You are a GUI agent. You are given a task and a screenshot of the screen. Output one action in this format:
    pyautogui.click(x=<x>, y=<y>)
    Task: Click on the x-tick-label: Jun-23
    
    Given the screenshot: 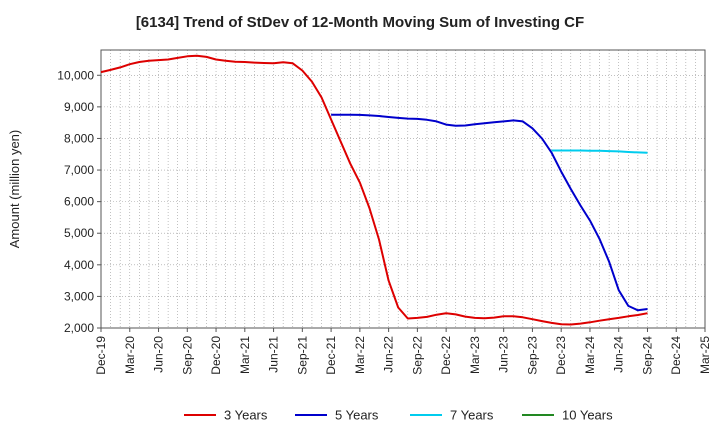 What is the action you would take?
    pyautogui.click(x=504, y=354)
    